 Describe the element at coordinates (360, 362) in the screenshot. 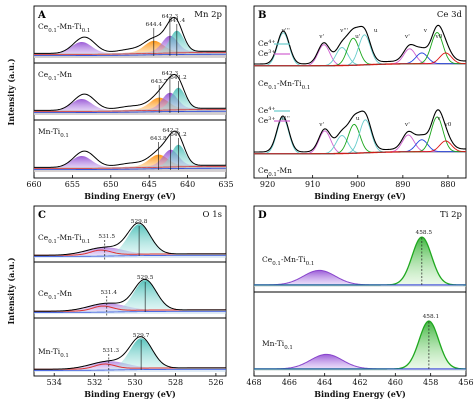

I see `ti-2p12-area` at that location.